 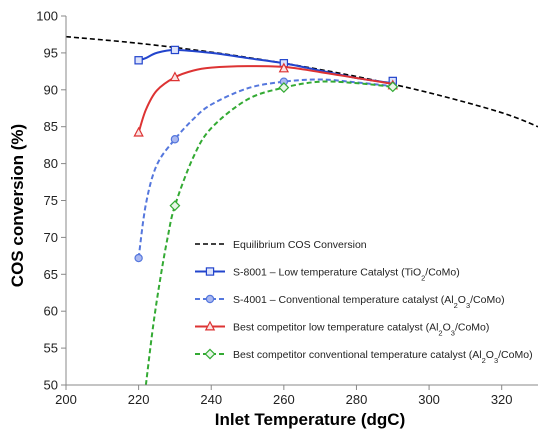 I want to click on y-tick-label: 100, so click(x=47, y=16).